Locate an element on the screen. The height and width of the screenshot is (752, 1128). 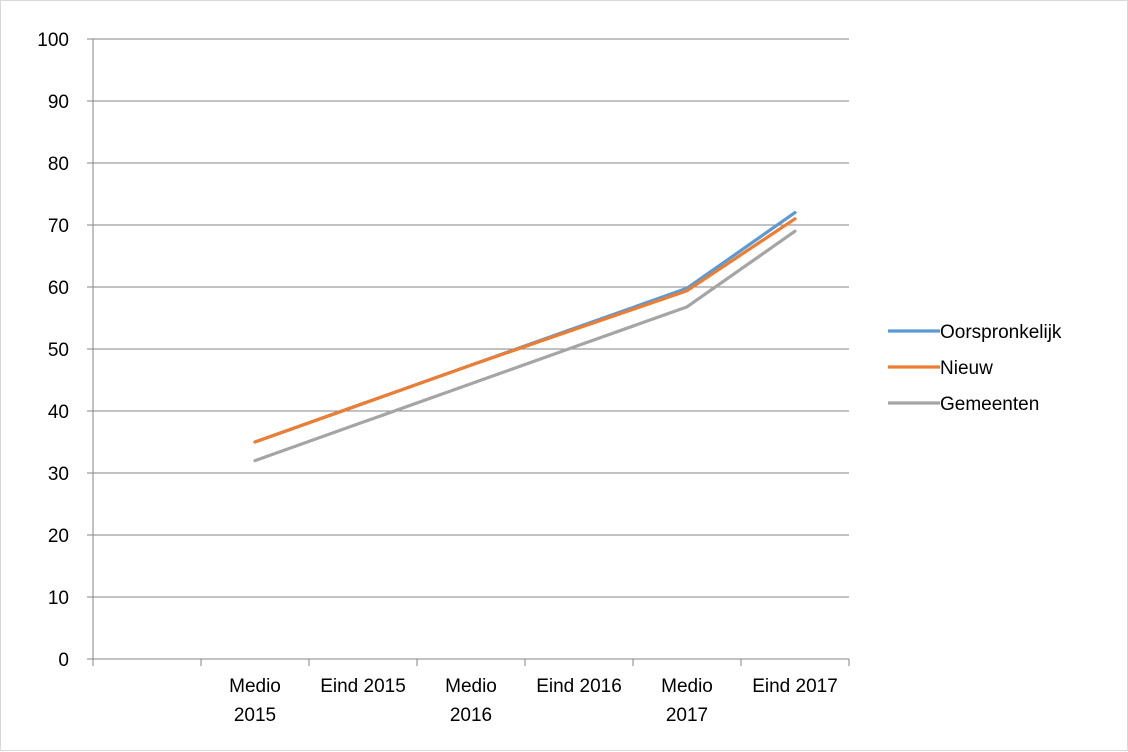
x-tick-label: Eind 2015 is located at coordinates (363, 686).